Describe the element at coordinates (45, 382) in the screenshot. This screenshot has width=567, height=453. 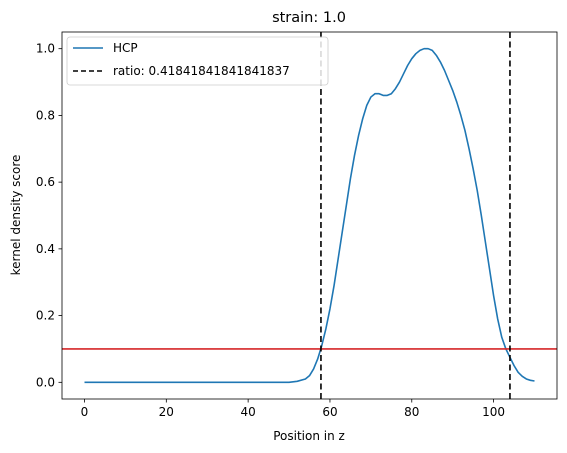
I see `y-tick-label: 0.0` at that location.